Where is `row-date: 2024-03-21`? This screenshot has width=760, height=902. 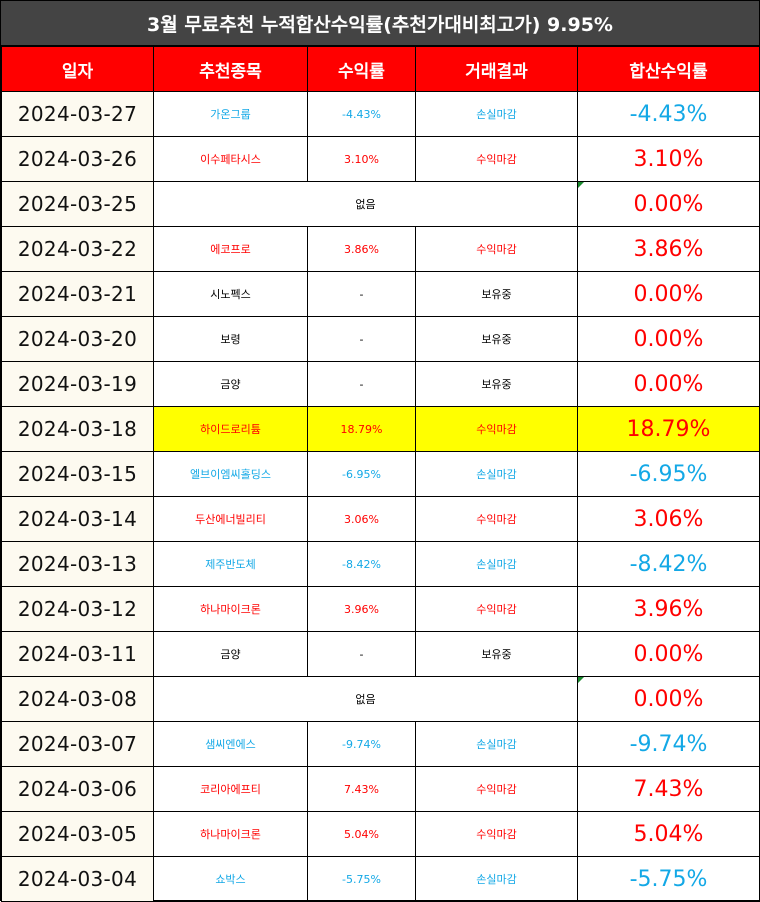
row-date: 2024-03-21 is located at coordinates (77, 294).